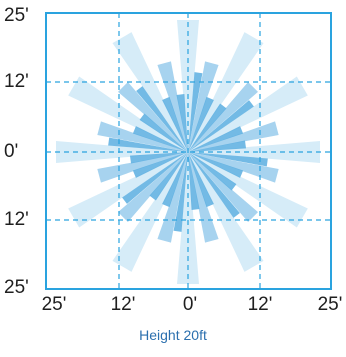 The width and height of the screenshot is (346, 357). Describe the element at coordinates (260, 304) in the screenshot. I see `x-tick-right-12: 12'` at that location.